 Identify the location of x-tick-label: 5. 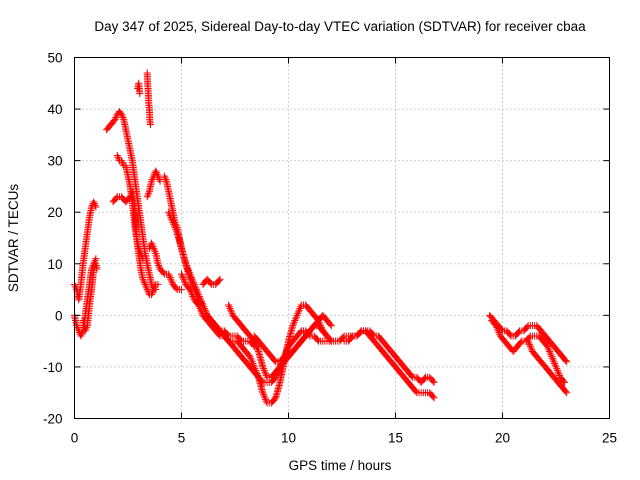
(182, 438).